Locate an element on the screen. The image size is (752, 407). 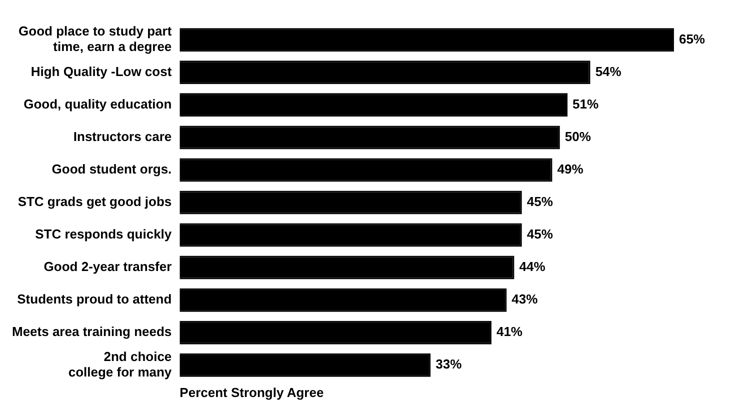
y-tick-label: Good 2-year transfer is located at coordinates (108, 266).